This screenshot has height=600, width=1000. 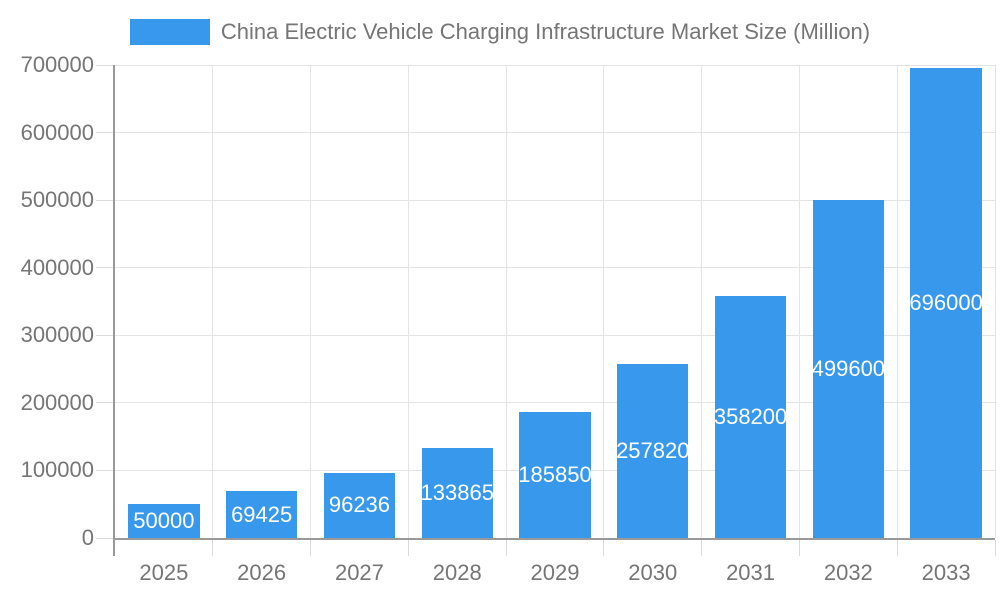 I want to click on bar: 133865, so click(x=457, y=492).